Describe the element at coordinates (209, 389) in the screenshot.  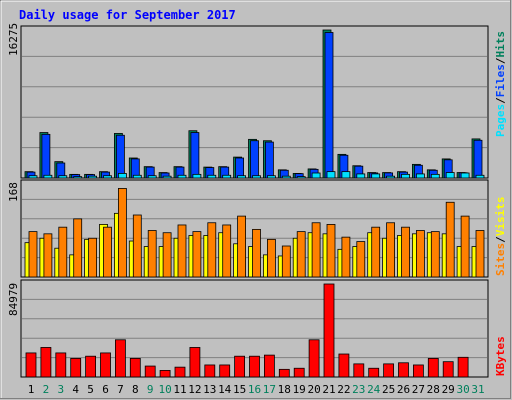
I see `day-label: 13` at that location.